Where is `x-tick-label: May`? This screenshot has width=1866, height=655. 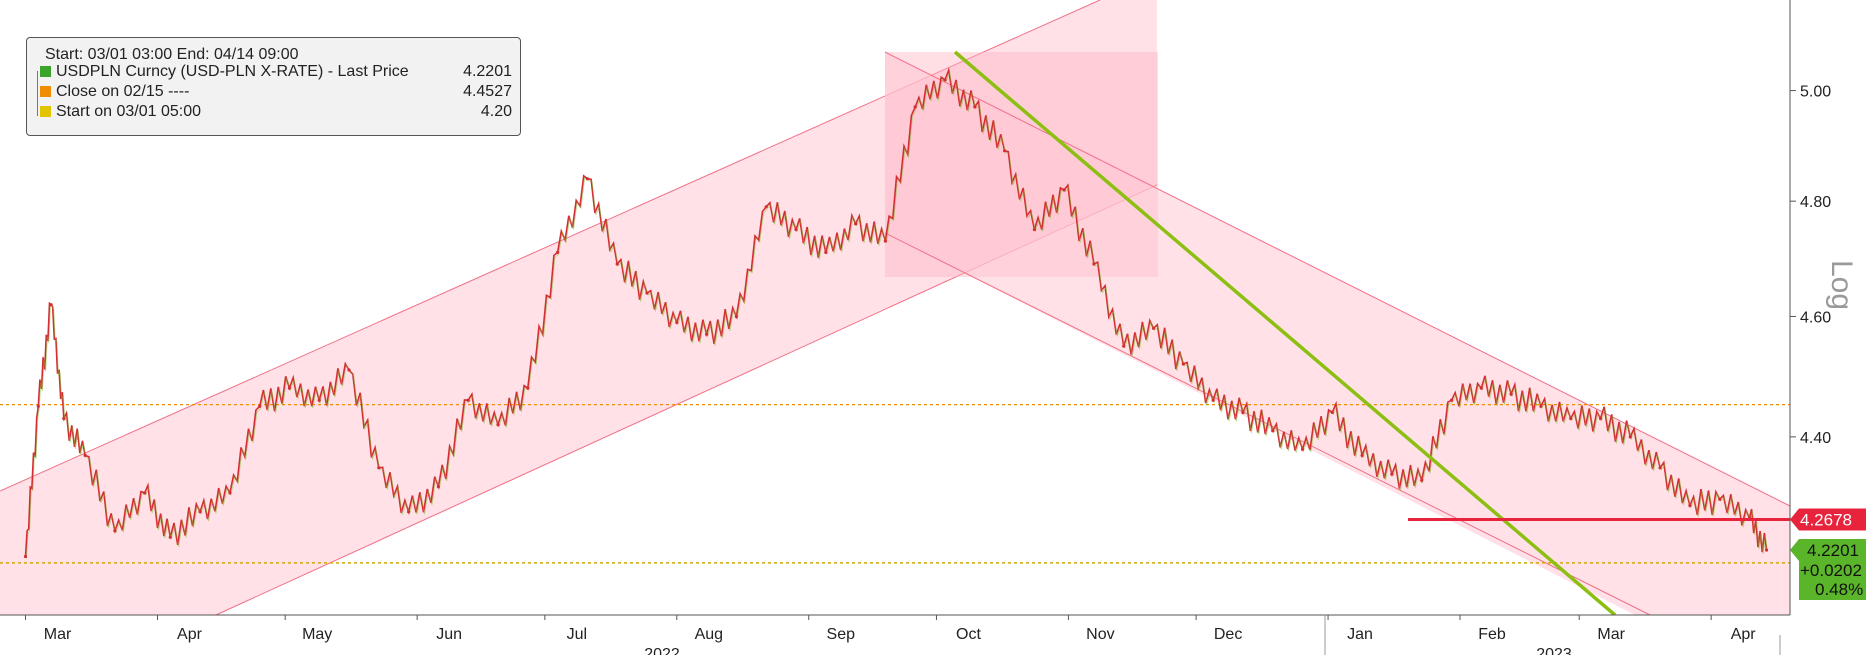 x-tick-label: May is located at coordinates (317, 634).